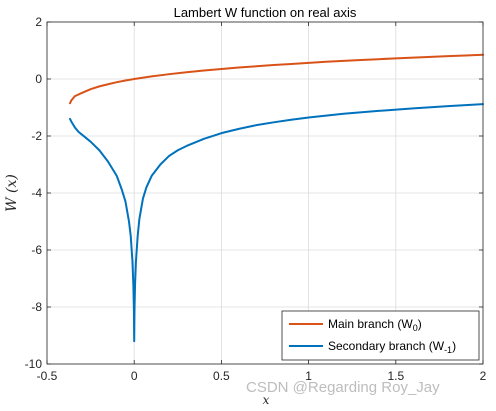 This screenshot has height=411, width=496. What do you see at coordinates (395, 376) in the screenshot?
I see `x-tick-label: 1.5` at bounding box center [395, 376].